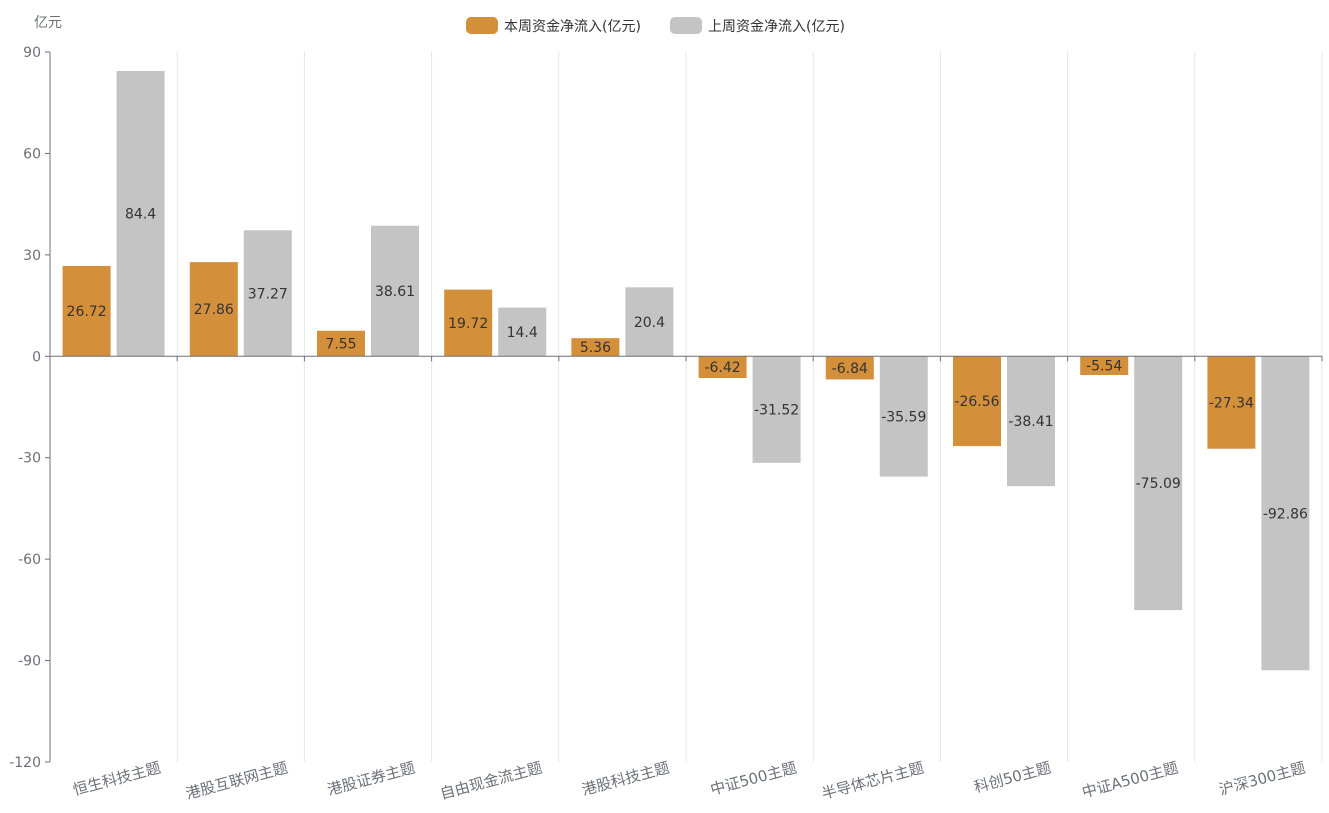 The image size is (1329, 813). I want to click on data-label: -5.54, so click(1104, 367).